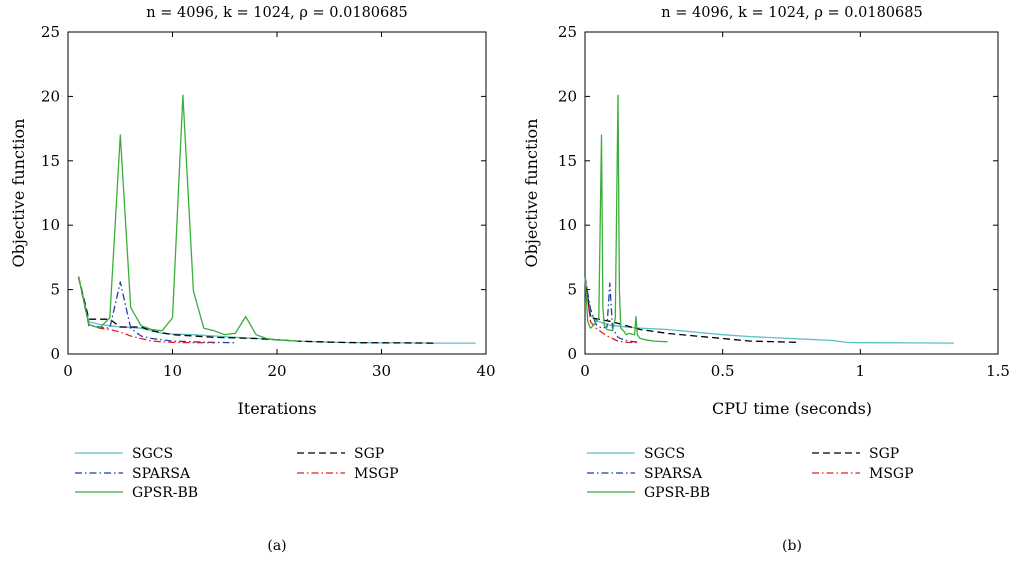 The width and height of the screenshot is (1019, 563). Describe the element at coordinates (276, 408) in the screenshot. I see `x-axis-label: Iterations` at that location.